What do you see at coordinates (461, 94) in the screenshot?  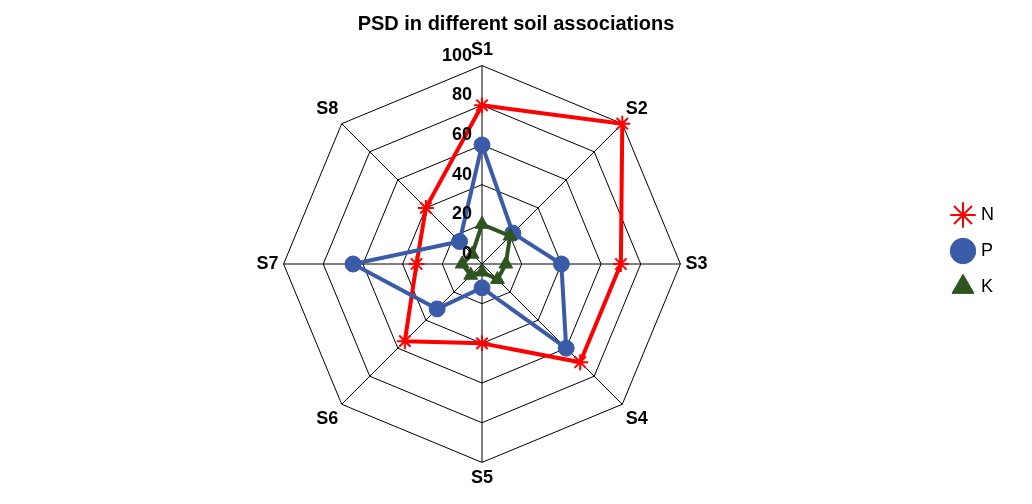 I see `y-tick-label: 80` at bounding box center [461, 94].